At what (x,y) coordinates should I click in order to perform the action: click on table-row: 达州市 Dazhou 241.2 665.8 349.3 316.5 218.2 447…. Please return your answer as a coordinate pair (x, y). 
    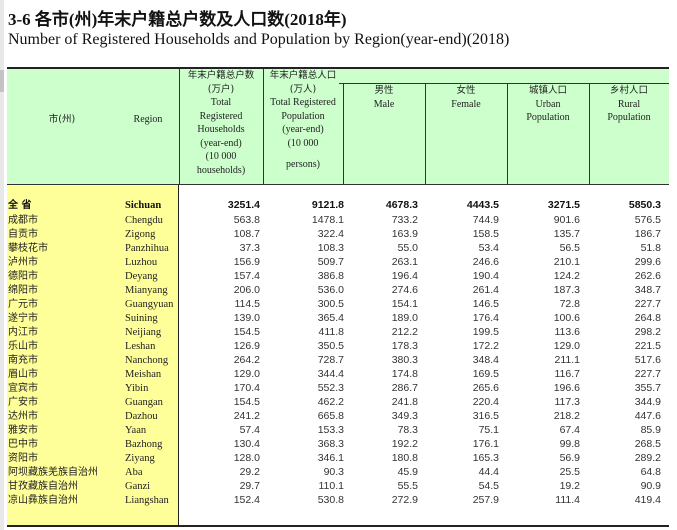
    Looking at the image, I should click on (334, 416).